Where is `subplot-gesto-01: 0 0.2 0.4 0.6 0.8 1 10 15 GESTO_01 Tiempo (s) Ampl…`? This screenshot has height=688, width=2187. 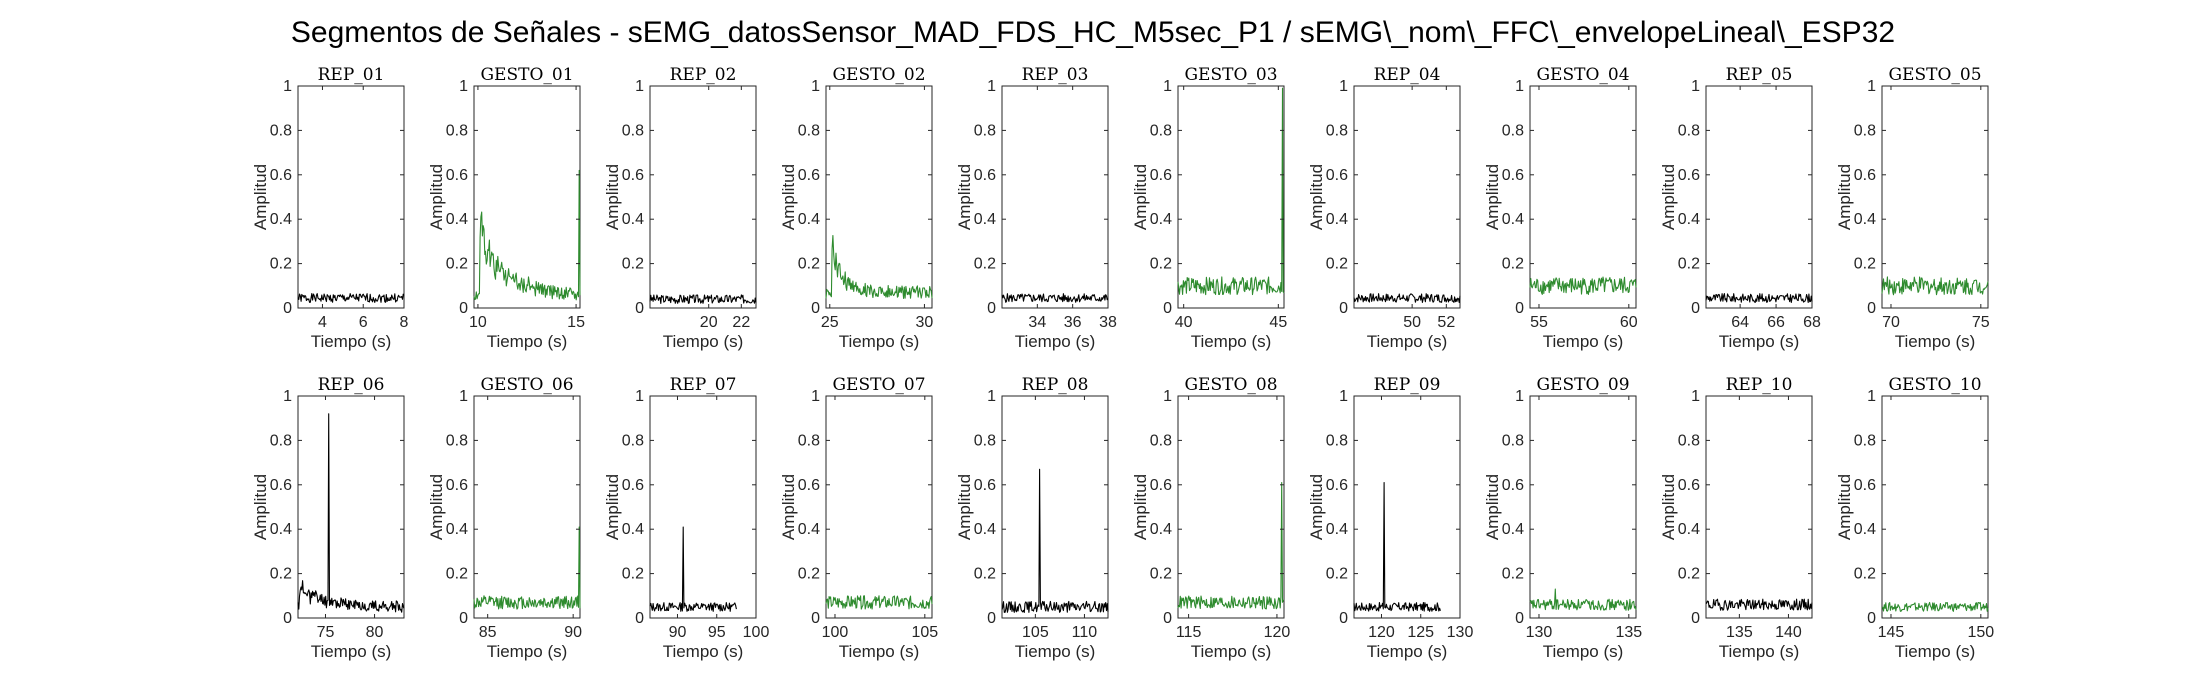 subplot-gesto-01: 0 0.2 0.4 0.6 0.8 1 10 15 GESTO_01 Tiempo (s) Ampl… is located at coordinates (506, 208).